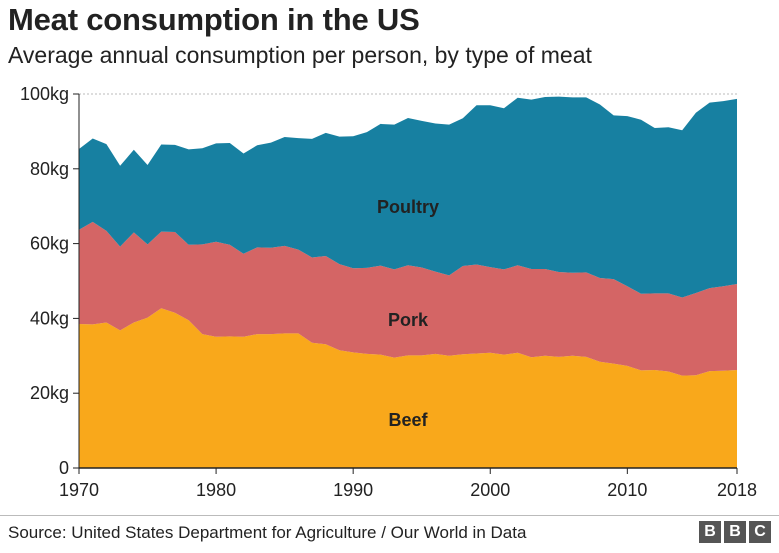 The image size is (779, 553). Describe the element at coordinates (737, 490) in the screenshot. I see `x-tick-label: 2018` at that location.